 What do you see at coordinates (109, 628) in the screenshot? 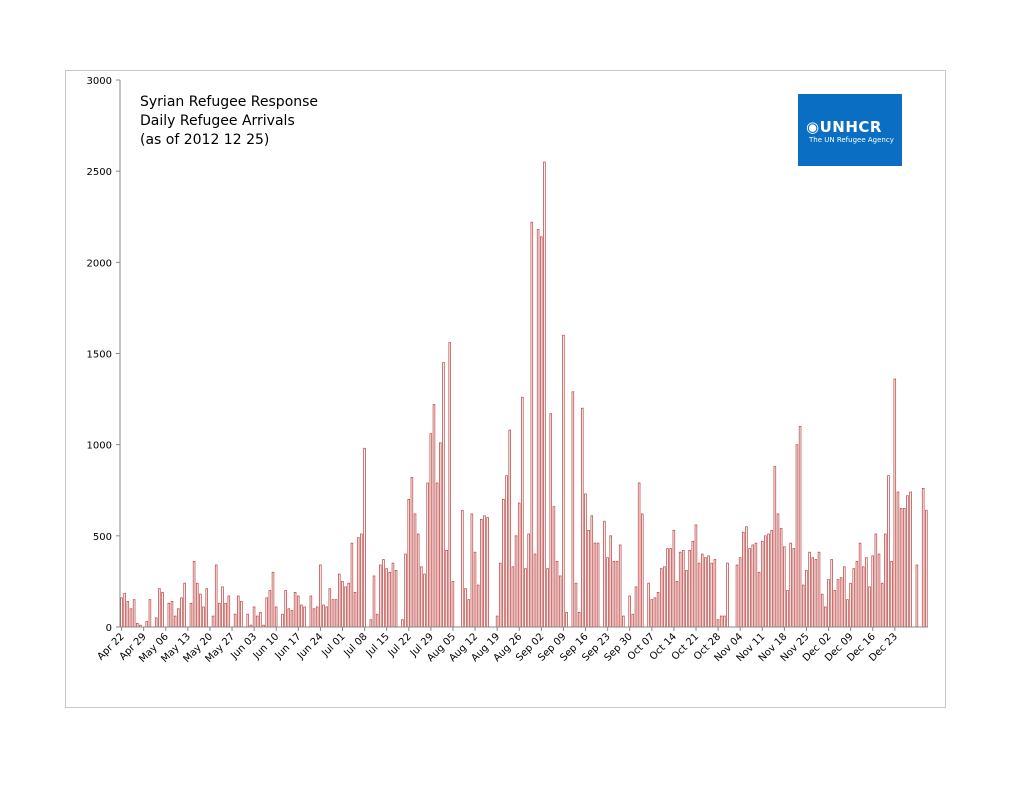
I see `y-tick-label: 0` at bounding box center [109, 628].